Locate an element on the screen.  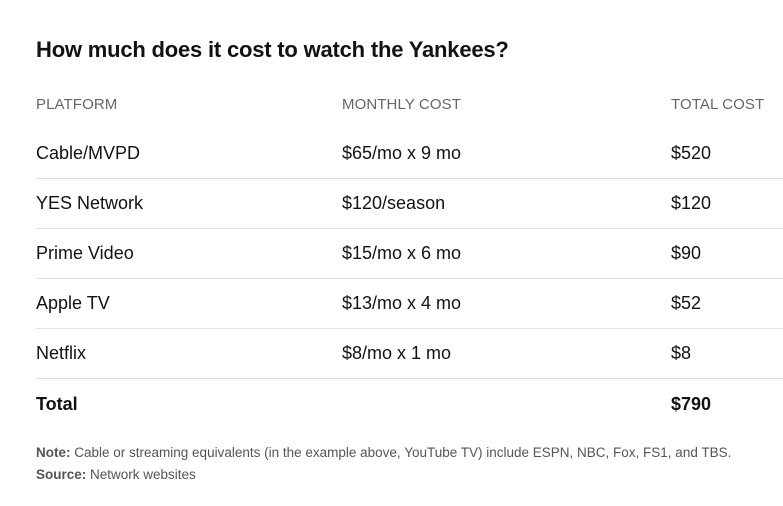
header-platform: PLATFORM is located at coordinates (77, 104).